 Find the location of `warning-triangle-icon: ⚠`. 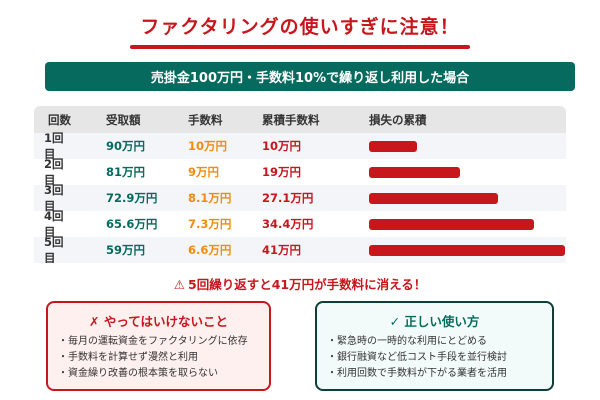

warning-triangle-icon: ⚠ is located at coordinates (179, 284).